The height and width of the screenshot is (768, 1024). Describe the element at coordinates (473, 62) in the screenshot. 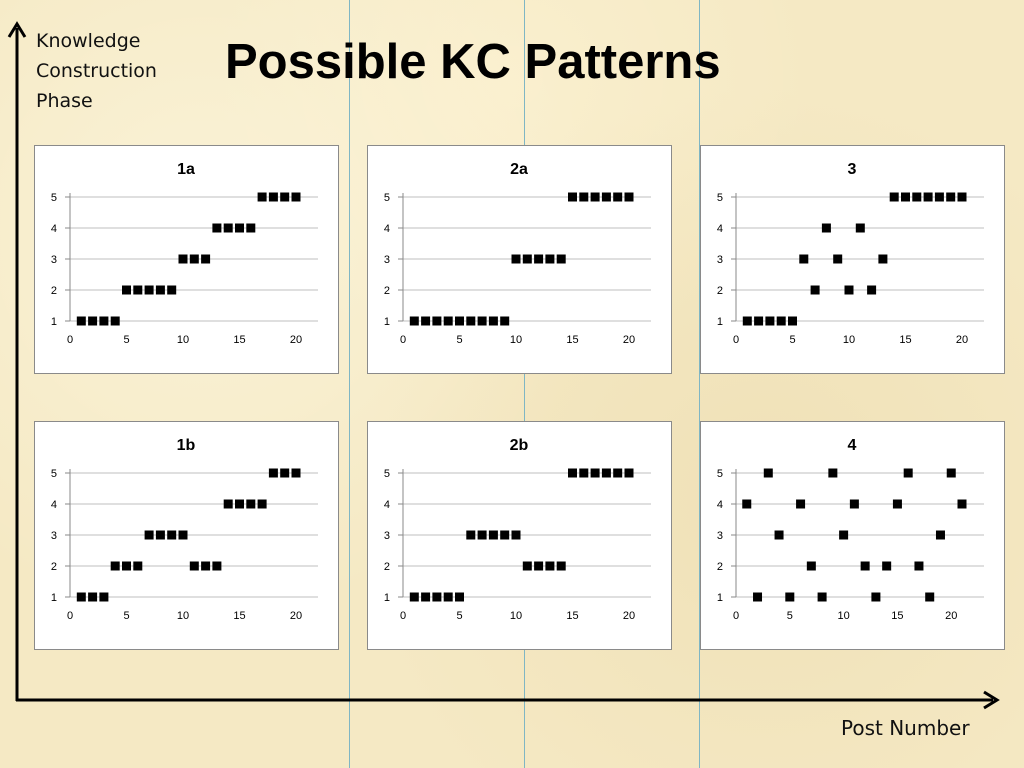

I see `page-title: Possible KC Patterns` at that location.